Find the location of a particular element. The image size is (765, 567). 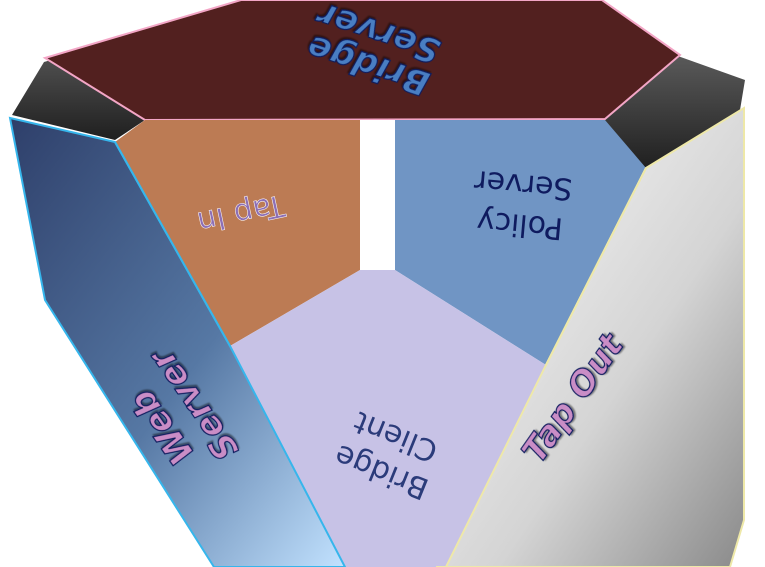

back-right-face is located at coordinates (520, 242).